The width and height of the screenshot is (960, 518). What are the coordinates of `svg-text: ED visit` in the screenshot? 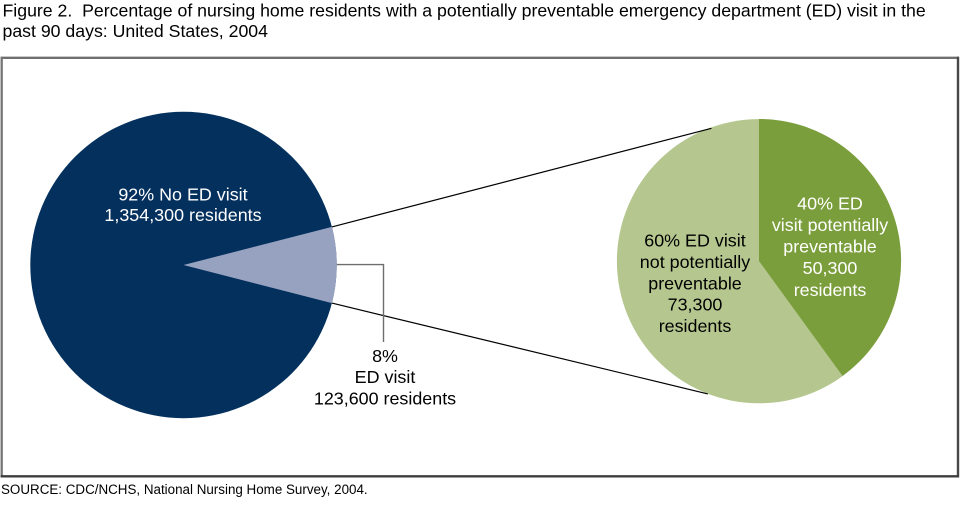 It's located at (385, 377).